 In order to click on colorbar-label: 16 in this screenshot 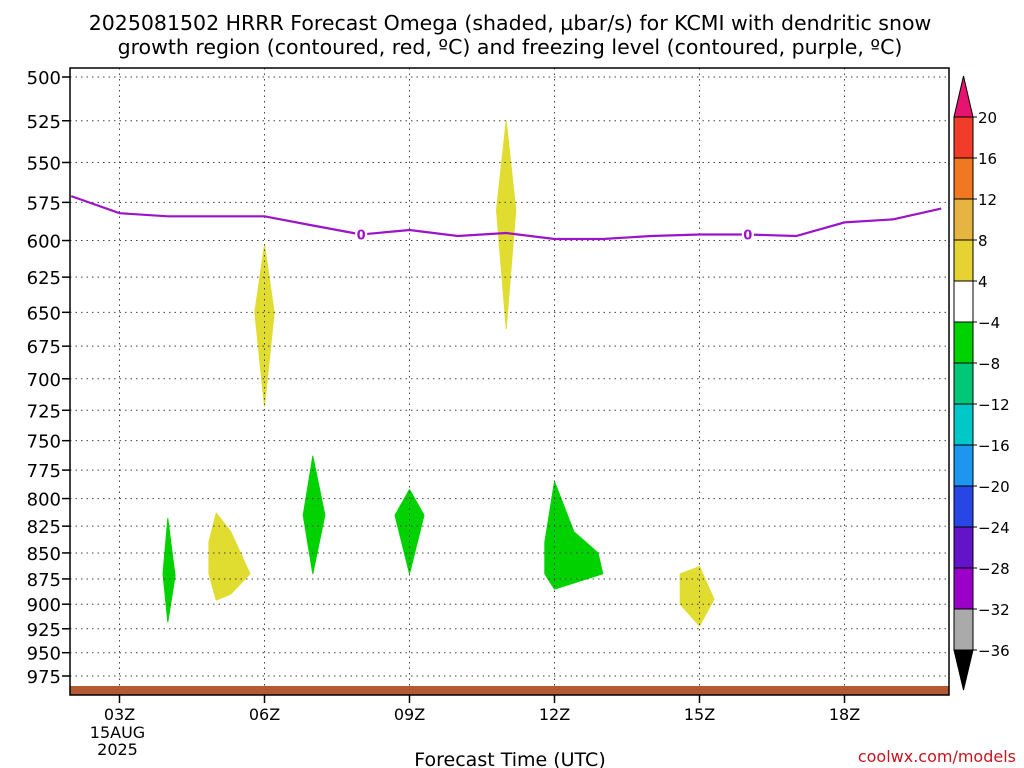, I will do `click(987, 159)`.